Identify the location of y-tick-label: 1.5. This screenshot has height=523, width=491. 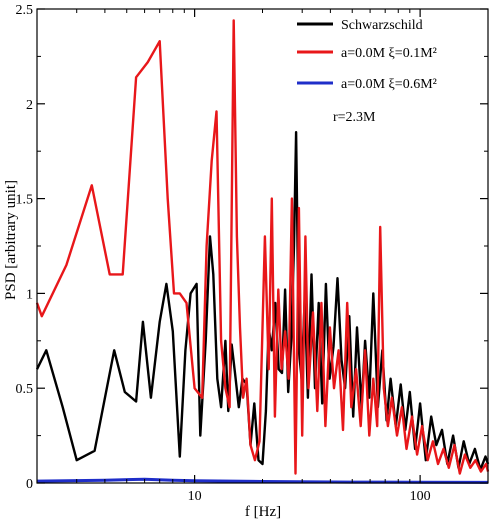
(25, 200).